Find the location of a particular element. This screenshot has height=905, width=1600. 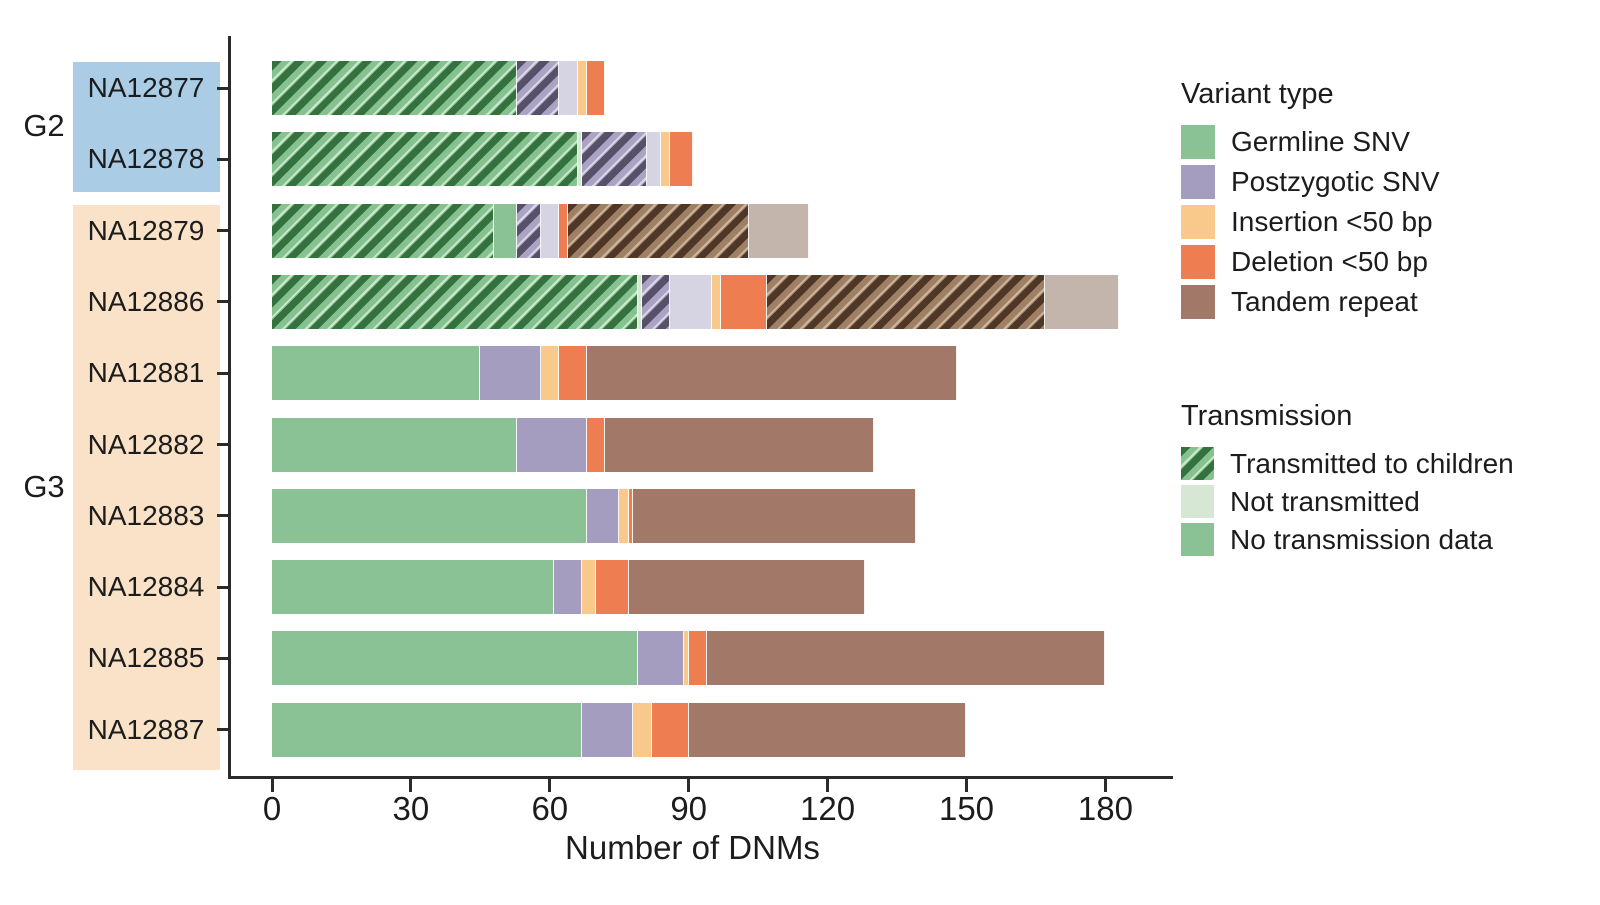

y-axis-line is located at coordinates (229, 407).